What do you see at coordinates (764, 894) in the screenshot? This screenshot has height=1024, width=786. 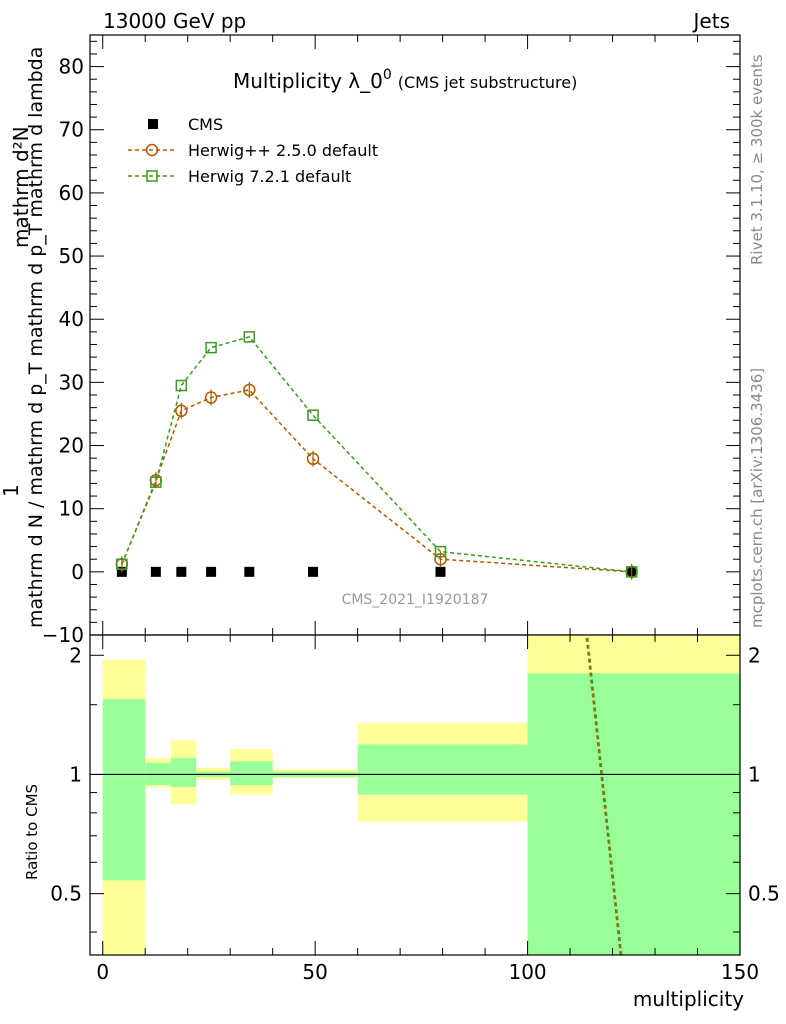 I see `ratio-y-tick-label-right-0: 0.5` at bounding box center [764, 894].